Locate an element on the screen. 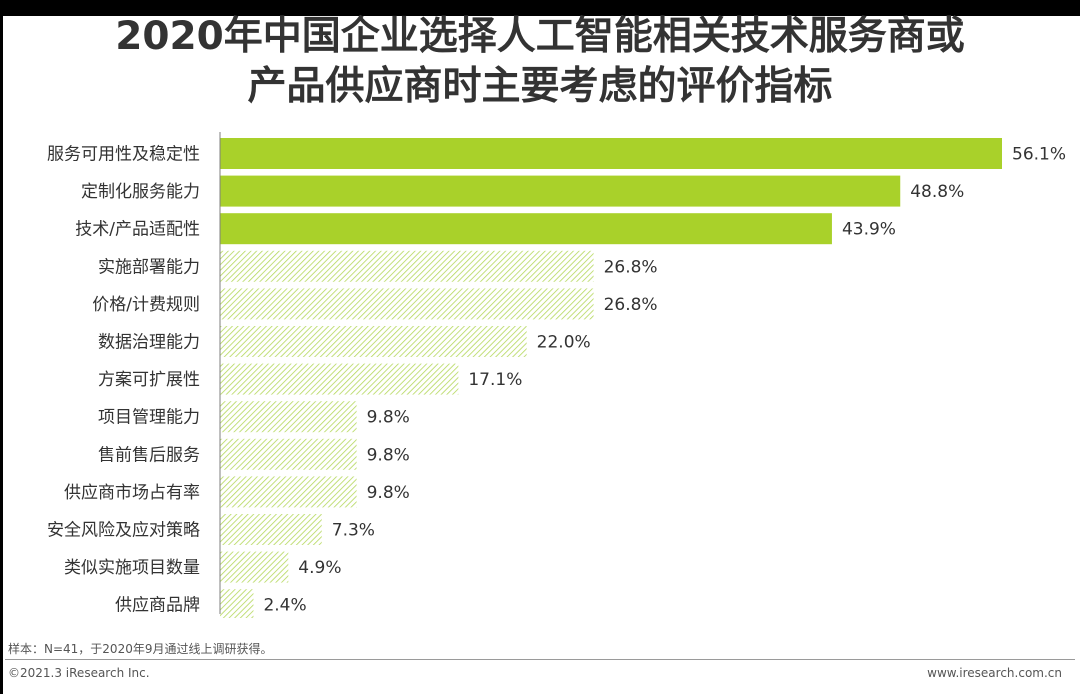 Image resolution: width=1080 pixels, height=694 pixels. value-label-3: 43.9% is located at coordinates (869, 230).